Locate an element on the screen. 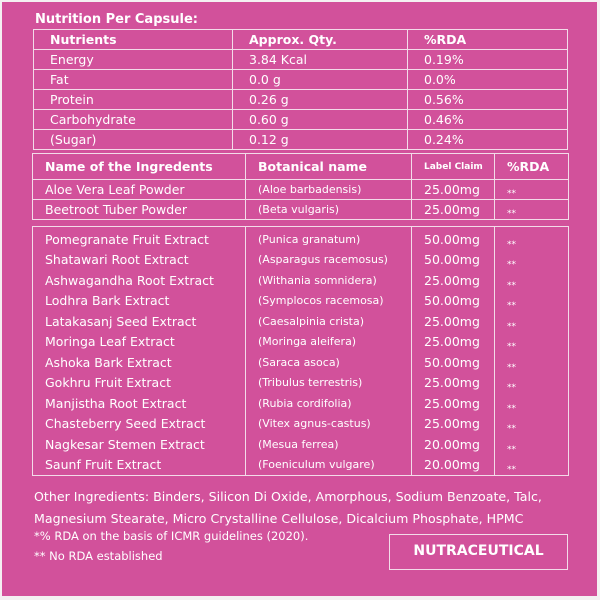  cell-name: Ashoka Bark Extract is located at coordinates (139, 362).